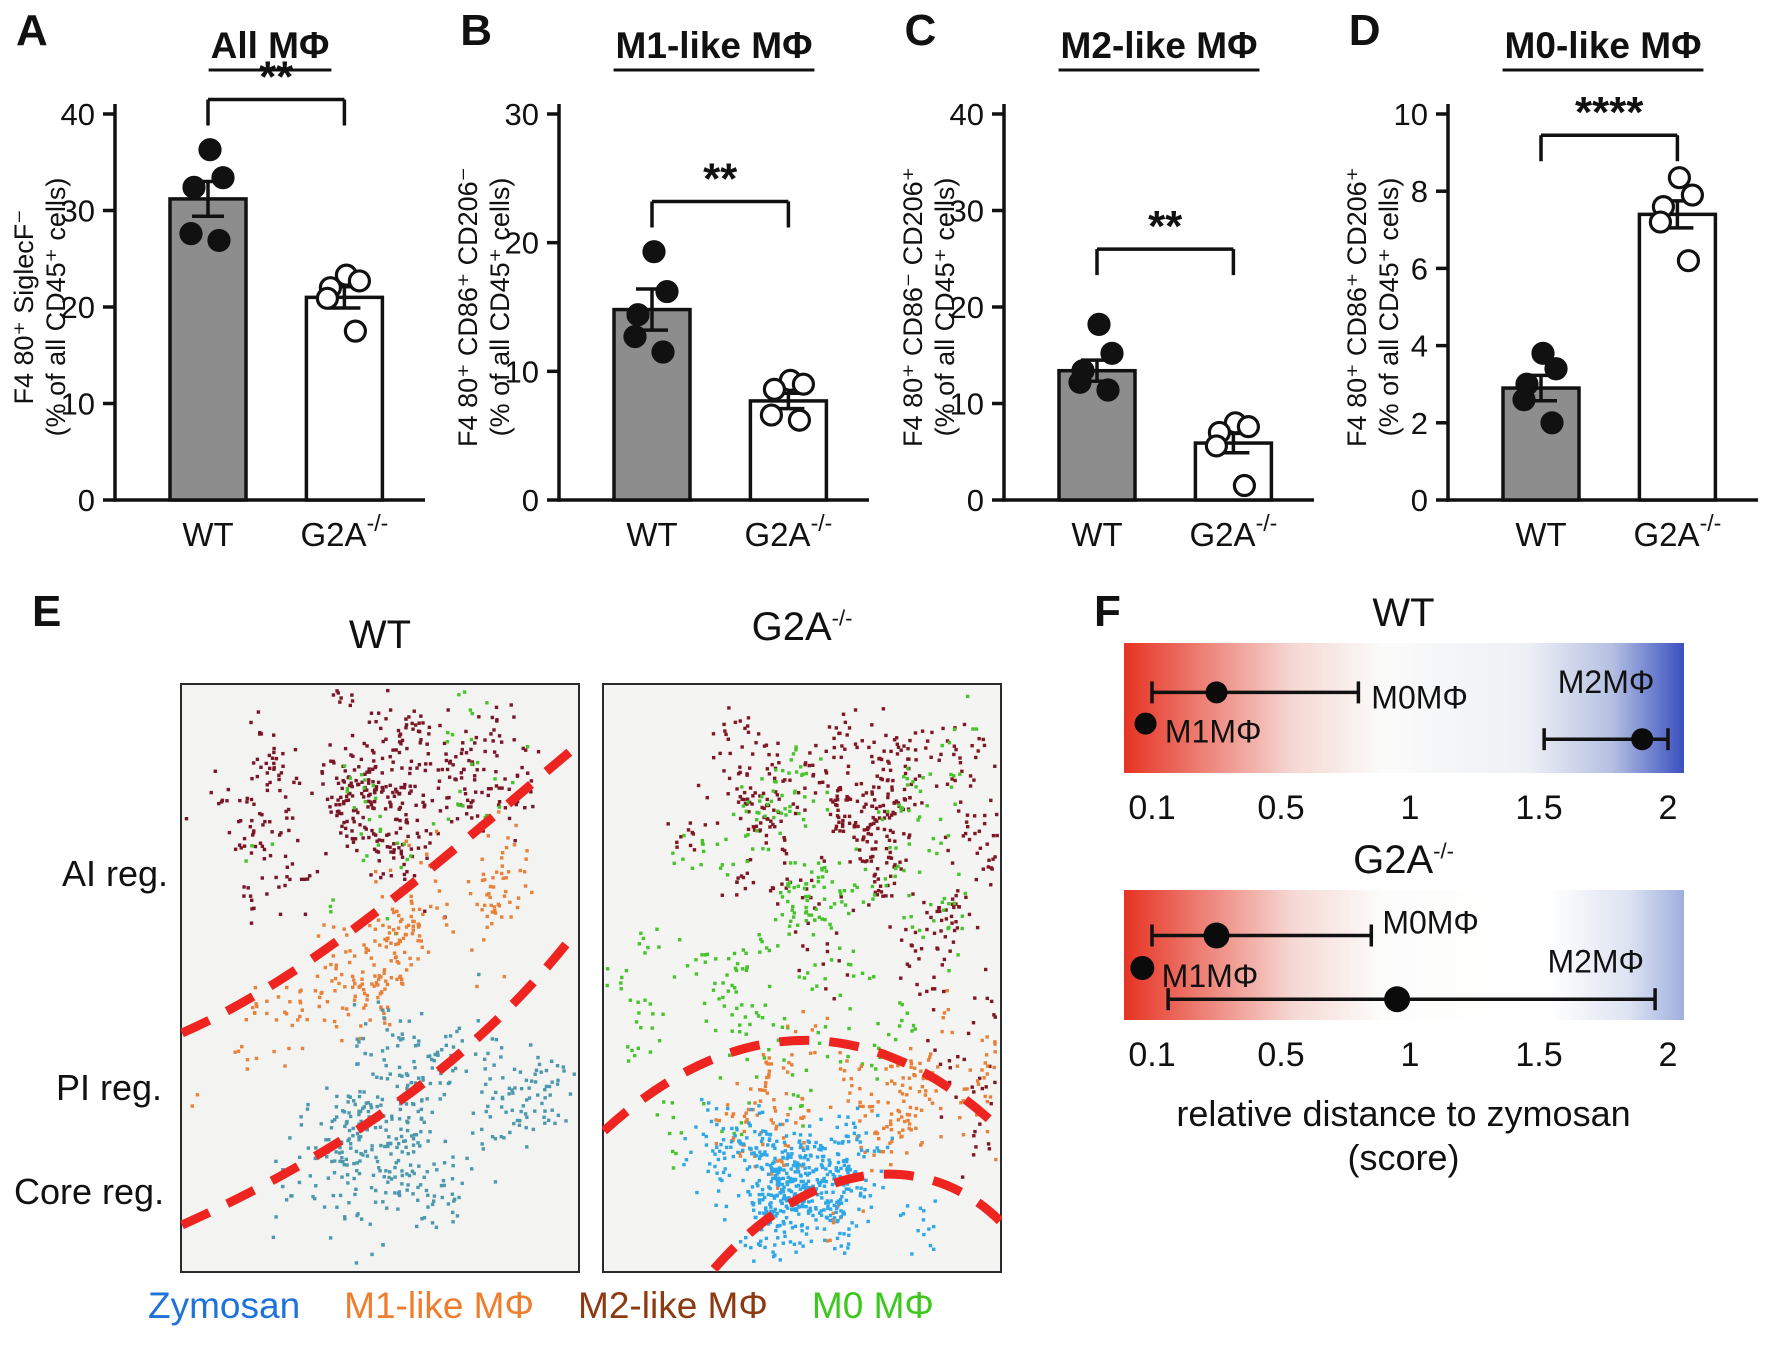 The image size is (1777, 1359). I want to click on strip-g2a-title: G2A-/-, so click(1404, 863).